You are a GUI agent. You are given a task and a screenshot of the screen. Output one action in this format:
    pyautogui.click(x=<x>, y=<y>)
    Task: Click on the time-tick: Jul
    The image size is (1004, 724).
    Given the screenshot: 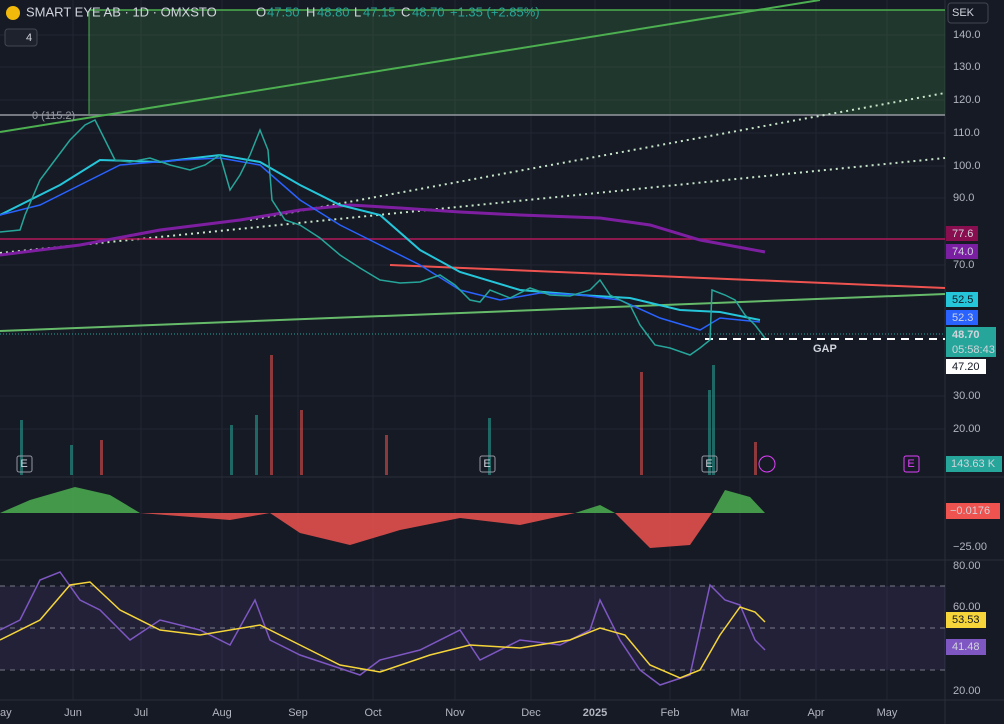 What is the action you would take?
    pyautogui.click(x=141, y=713)
    